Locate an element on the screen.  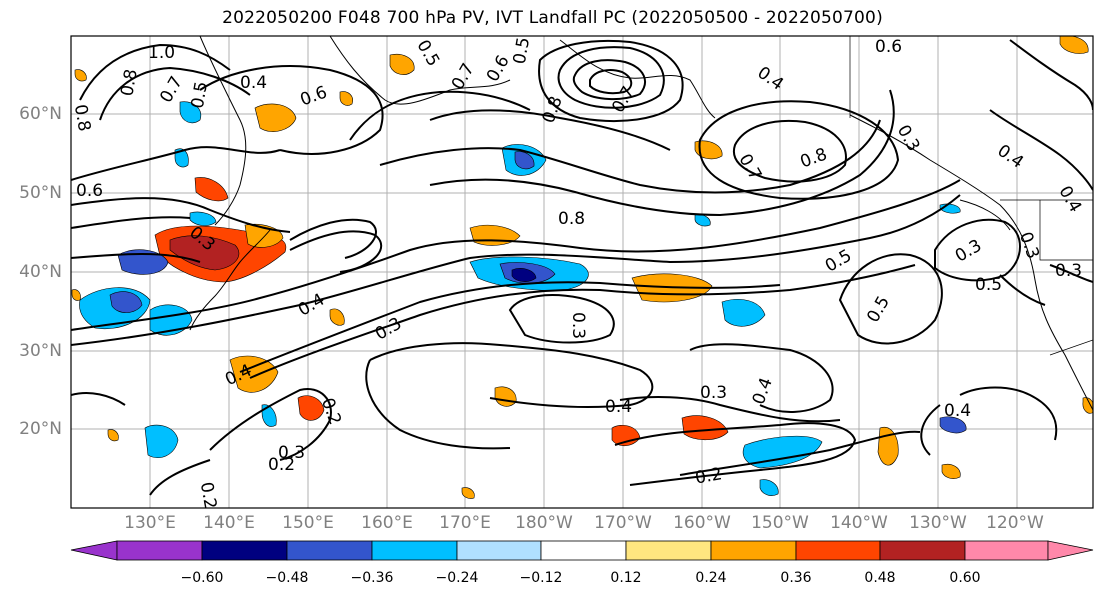
colorbar-tick-label: 0.48 is located at coordinates (880, 578).